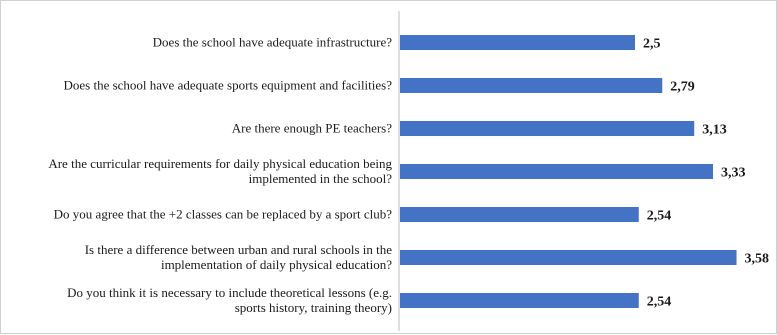 The image size is (777, 335). Describe the element at coordinates (312, 128) in the screenshot. I see `category-label: Are there enough PE teachers?` at that location.